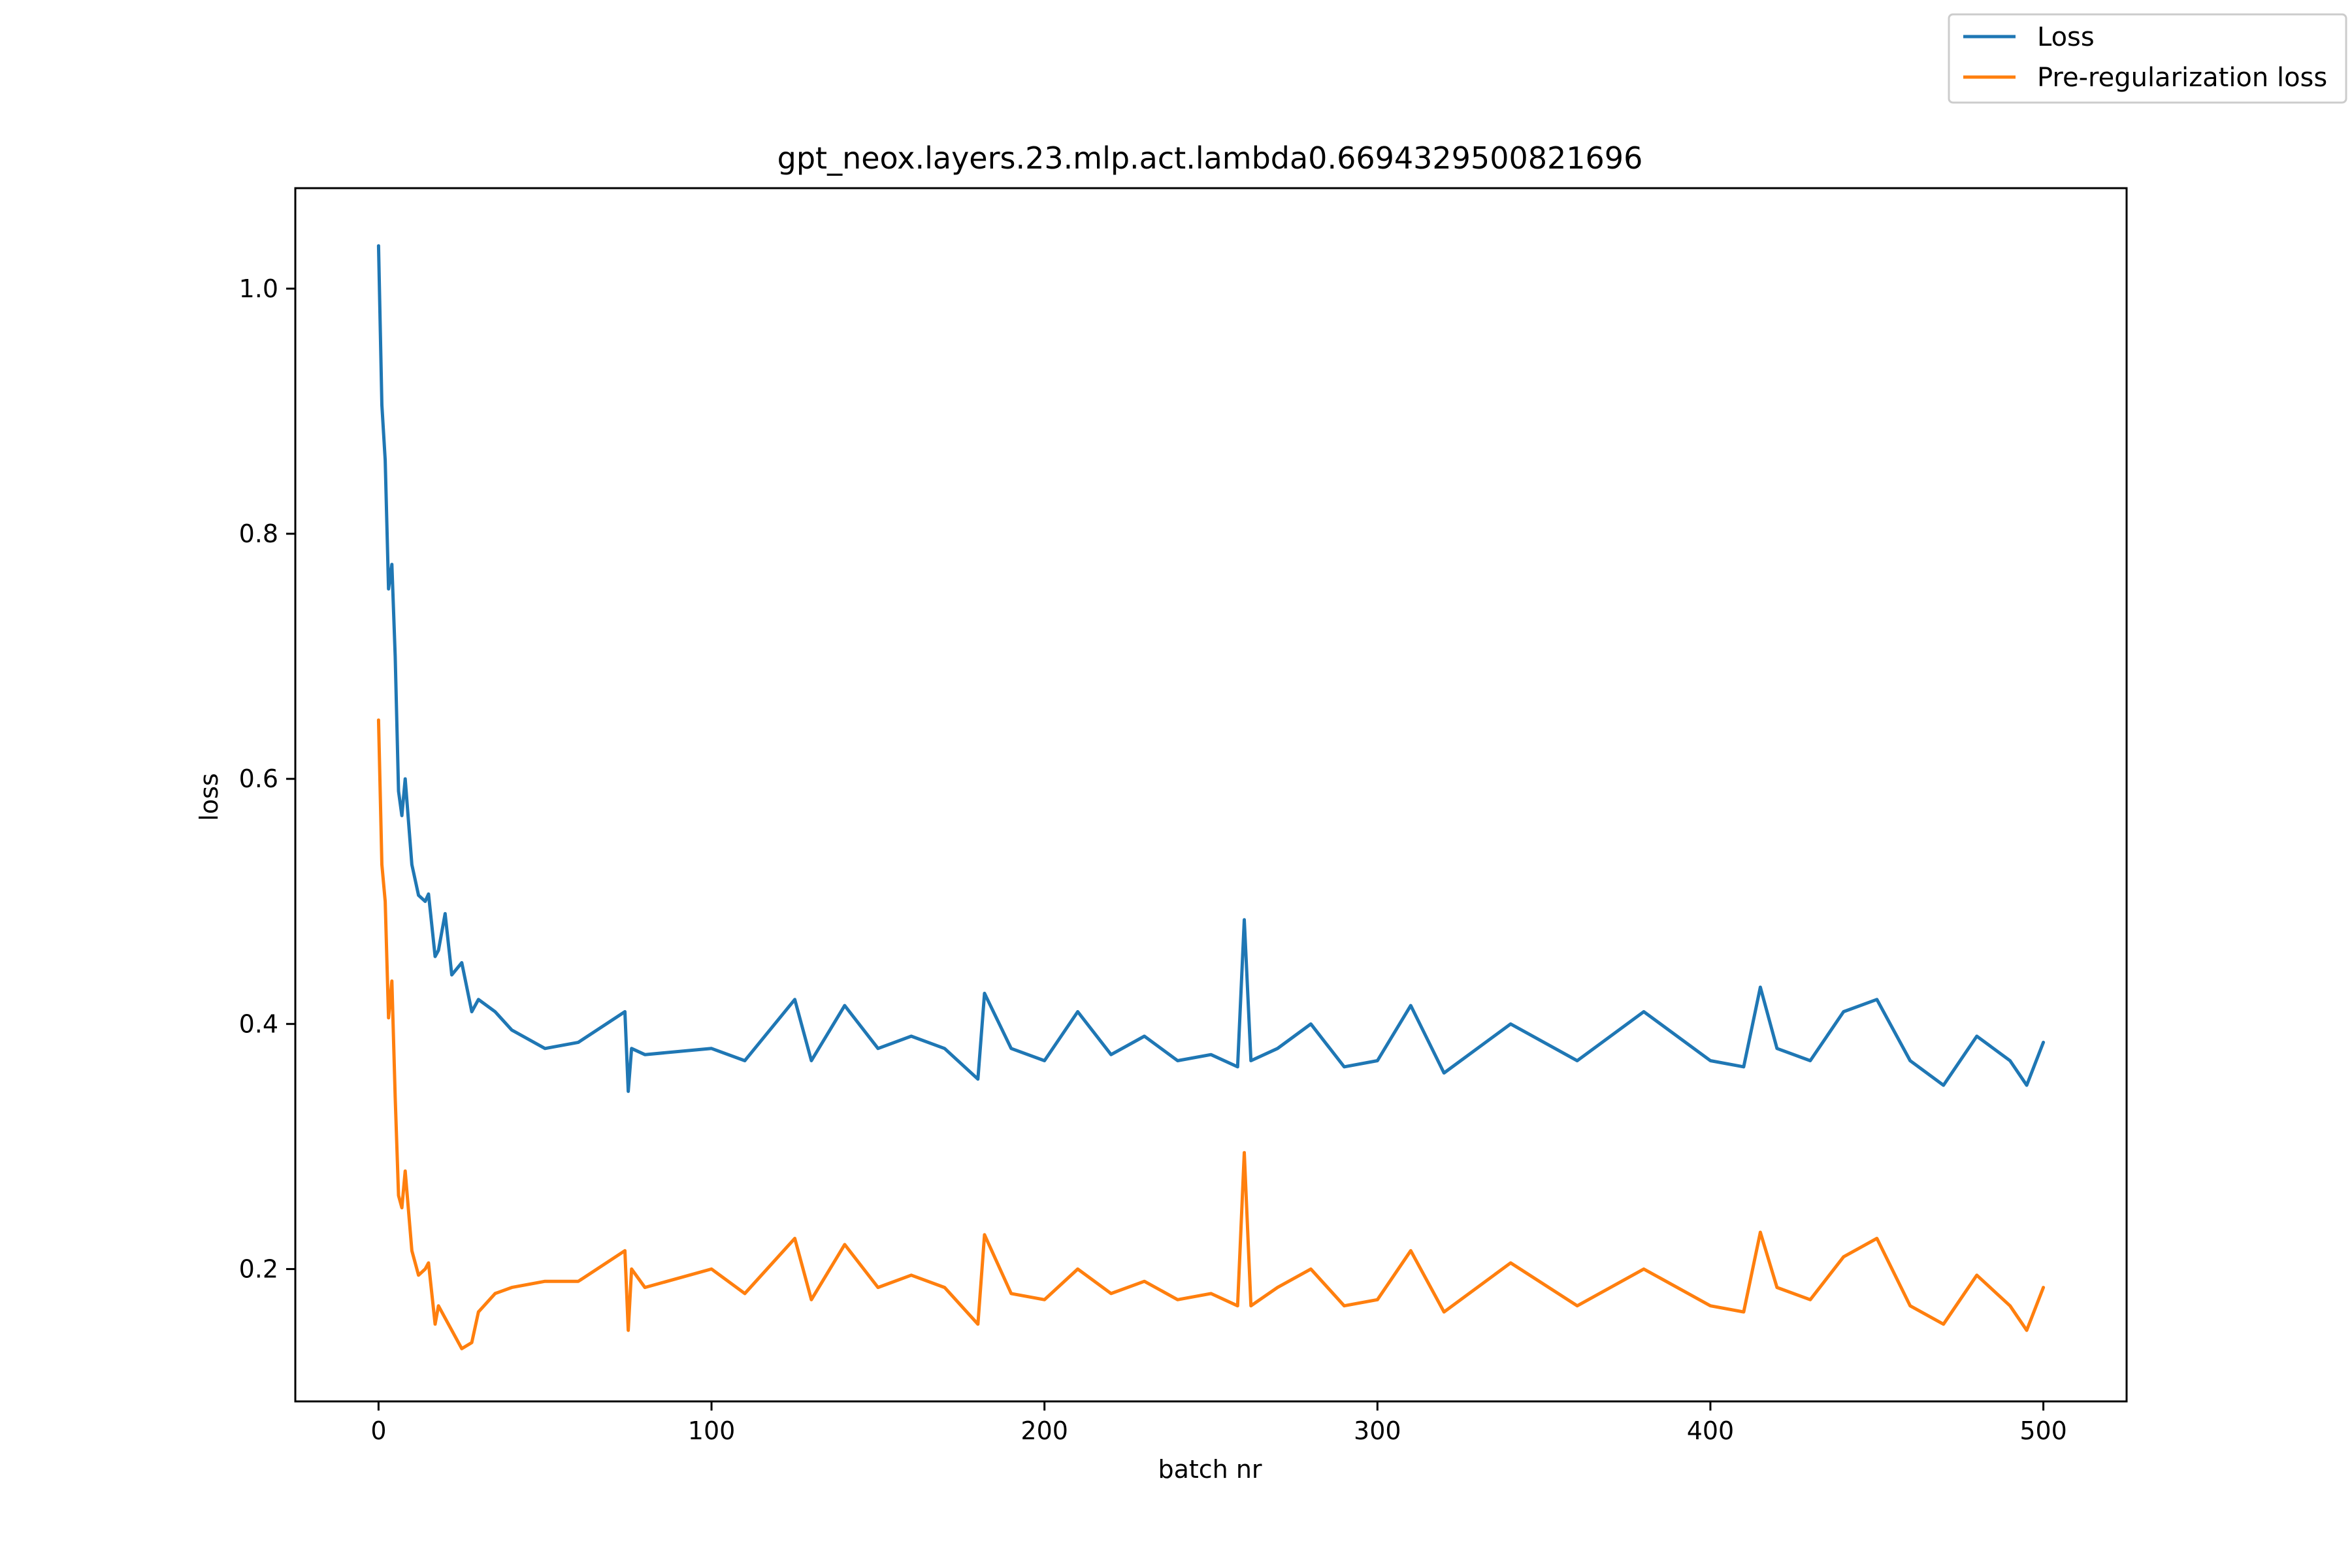 This screenshot has width=2352, height=1568. I want to click on legend-label-pre-regularization-loss: Pre-regularization loss, so click(2182, 78).